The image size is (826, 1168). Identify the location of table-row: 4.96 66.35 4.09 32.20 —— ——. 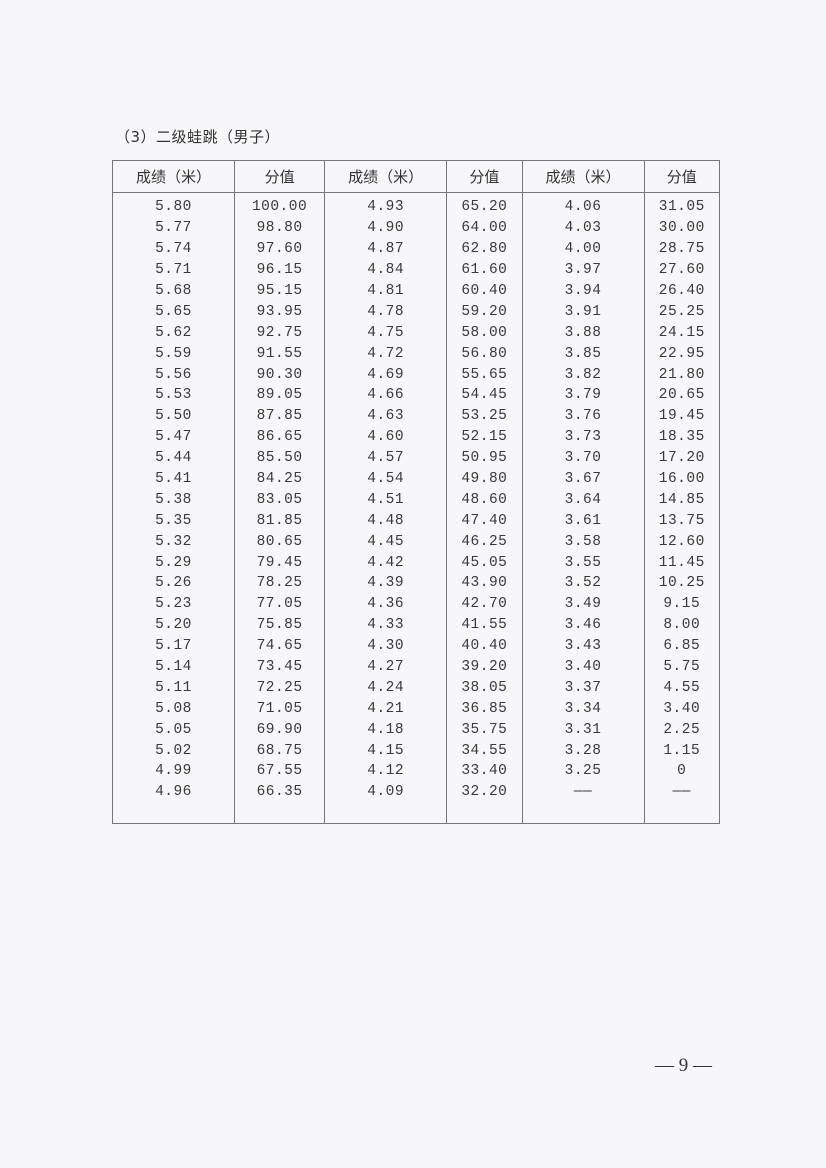
(416, 792).